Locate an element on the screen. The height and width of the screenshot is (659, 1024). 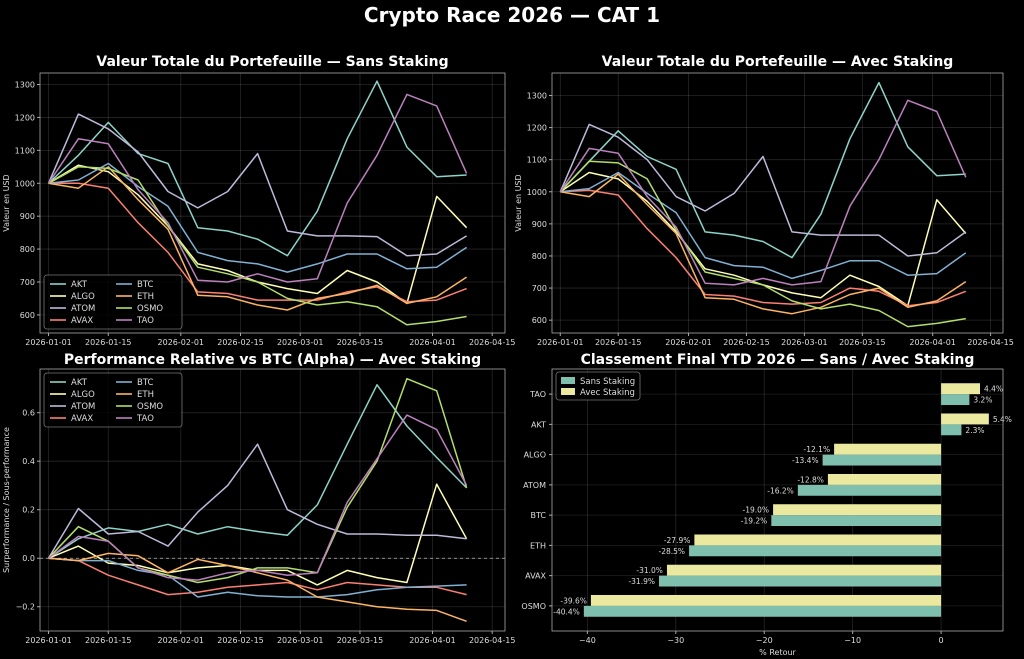
y-tick-label: 700 is located at coordinates (539, 288).